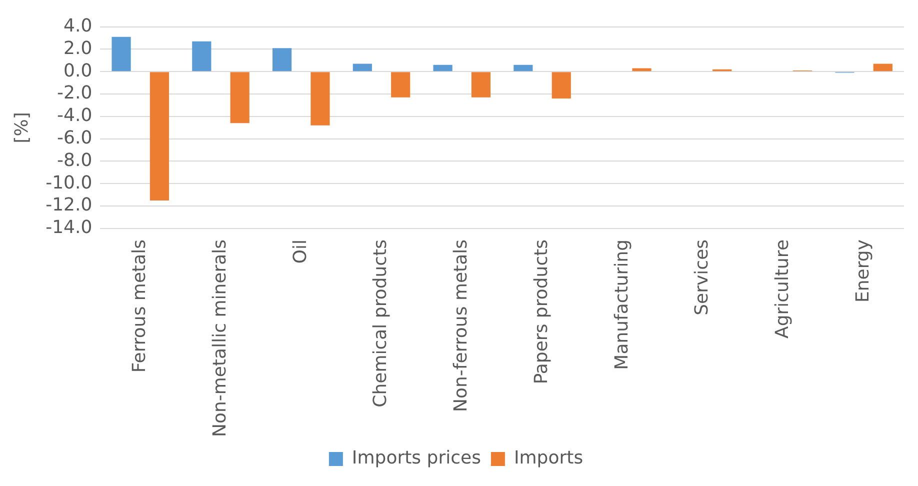 This screenshot has height=486, width=918. I want to click on y-axis-title: [%], so click(21, 128).